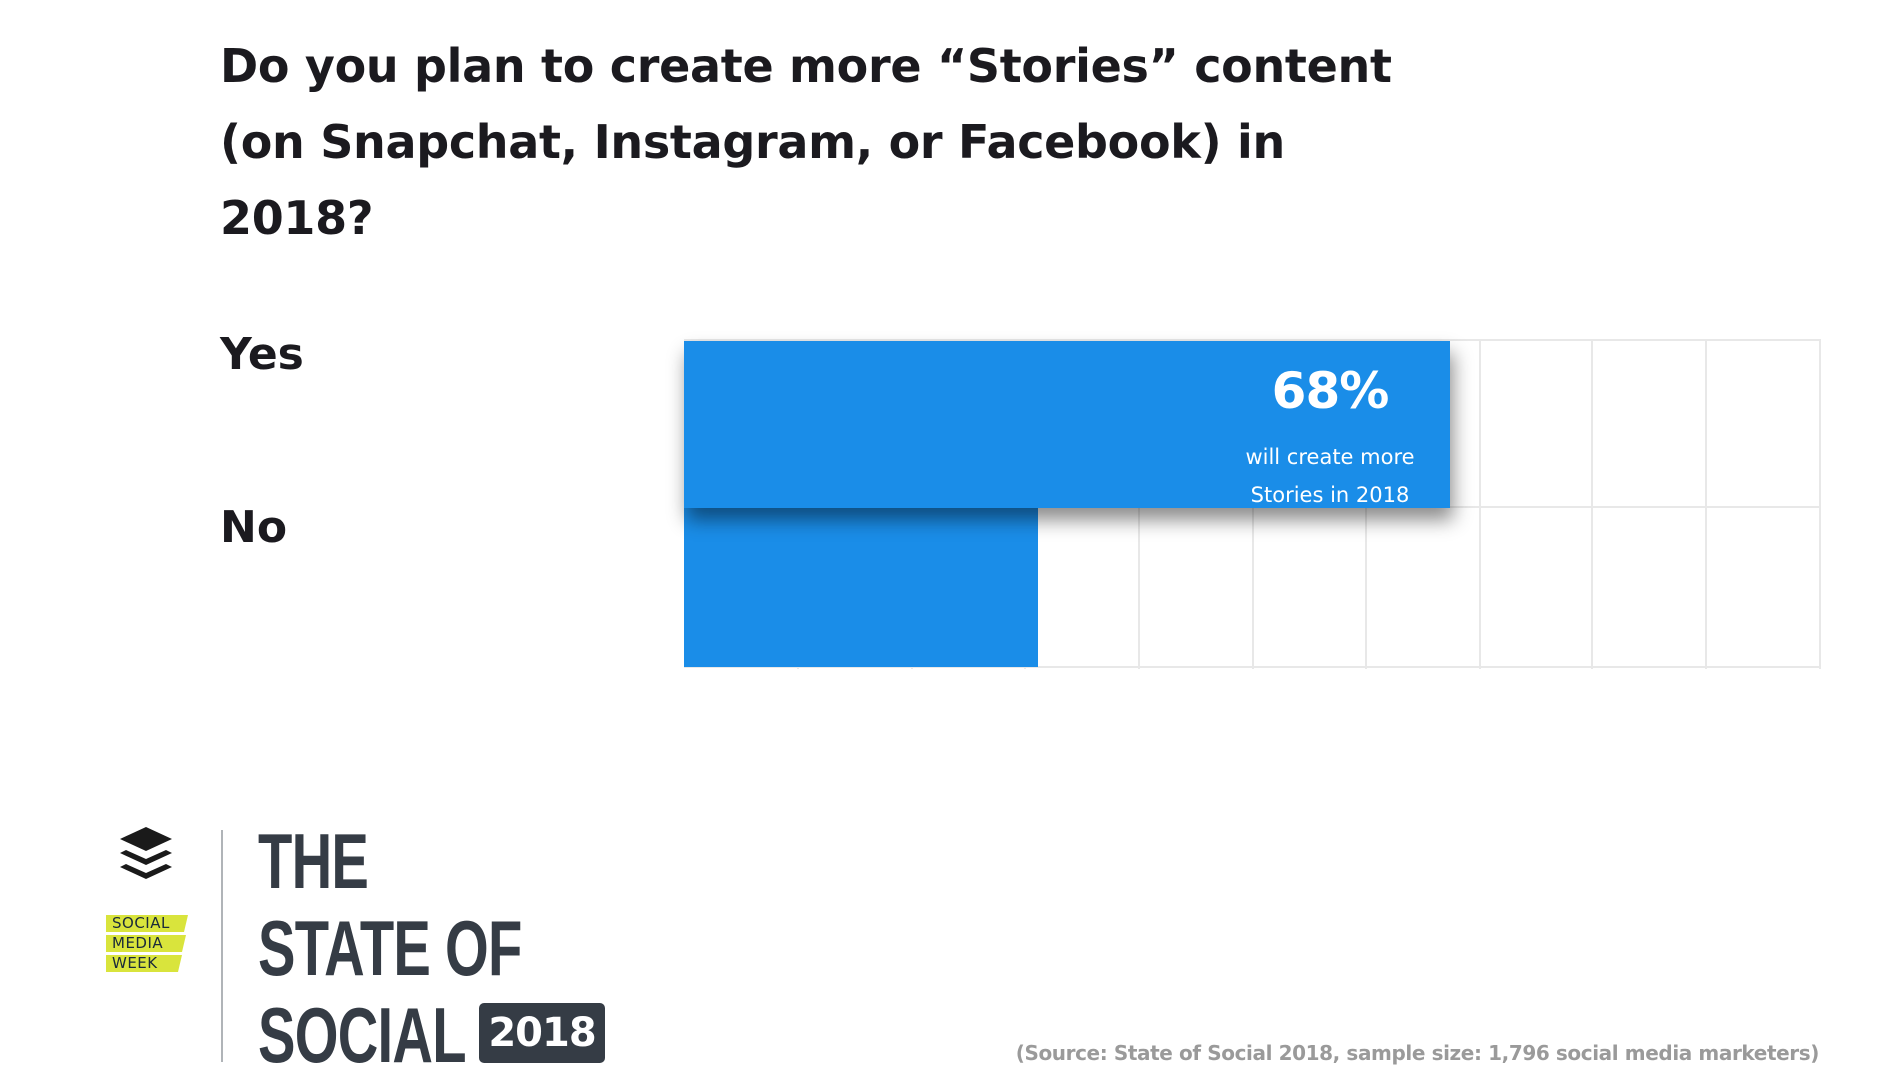  What do you see at coordinates (147, 923) in the screenshot?
I see `smw-line-social: SOCIAL` at bounding box center [147, 923].